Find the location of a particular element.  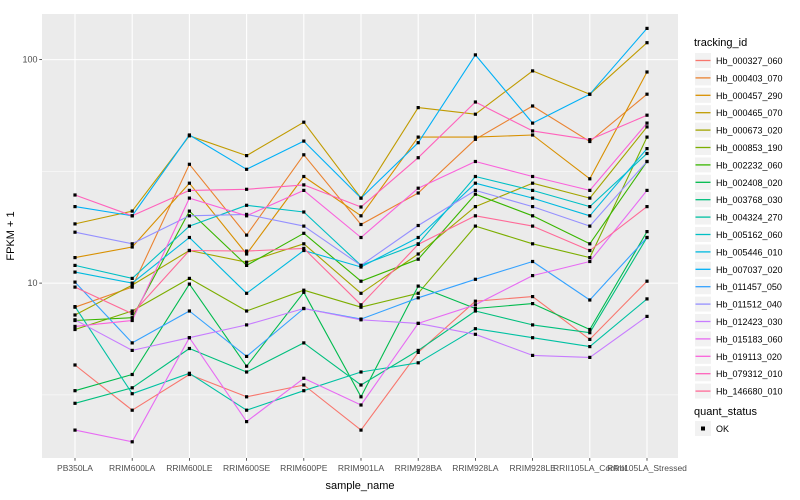

legend-label: Hb_000327_060 is located at coordinates (749, 61).